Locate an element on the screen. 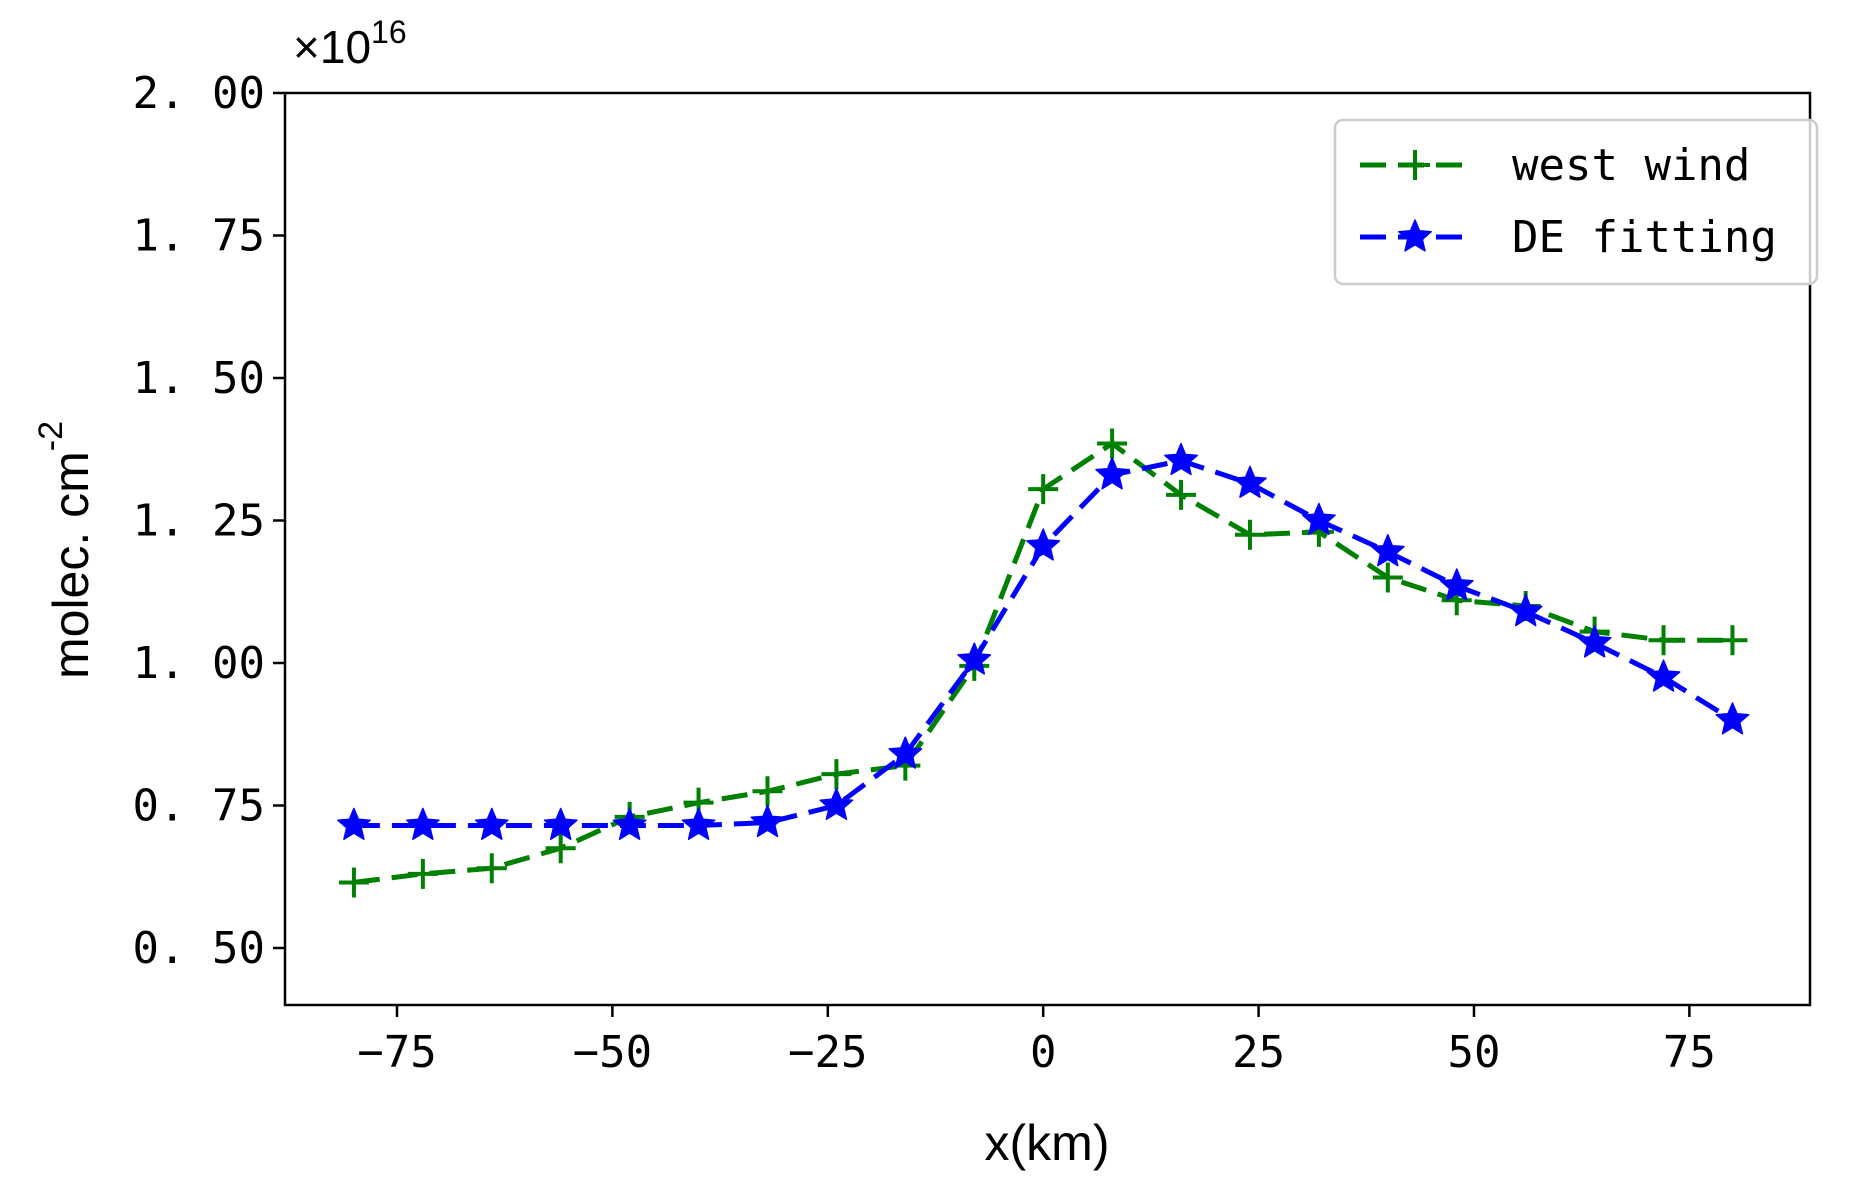 The height and width of the screenshot is (1181, 1857). y-axis-label-exponent: -2 is located at coordinates (51, 436).